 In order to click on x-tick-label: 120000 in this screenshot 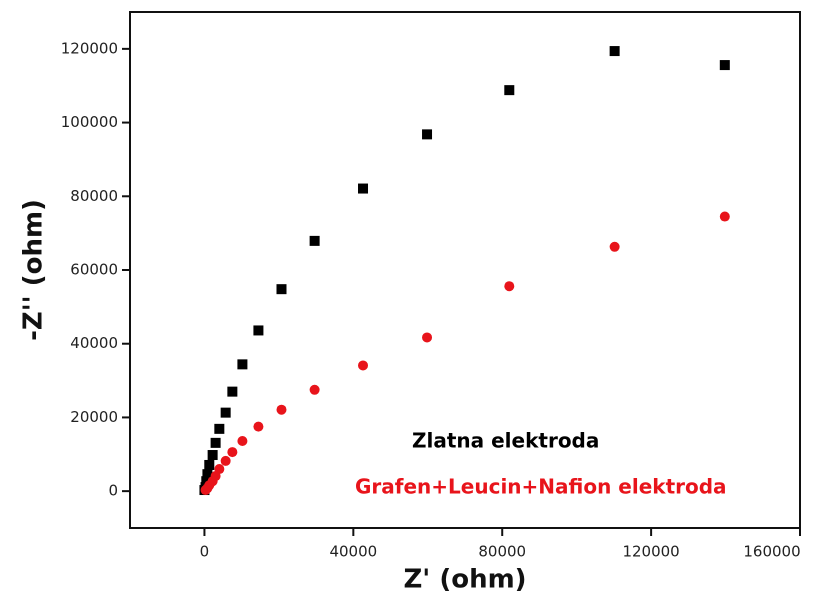, I will do `click(650, 552)`.